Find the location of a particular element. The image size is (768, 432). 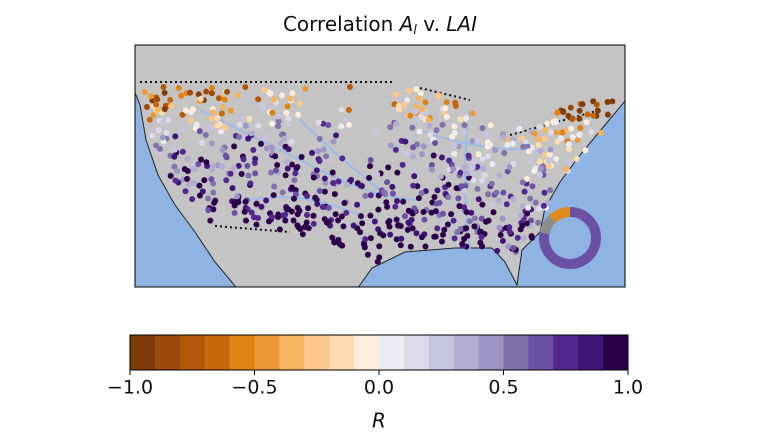

colorbar-tick-label: 0.5 is located at coordinates (503, 388).